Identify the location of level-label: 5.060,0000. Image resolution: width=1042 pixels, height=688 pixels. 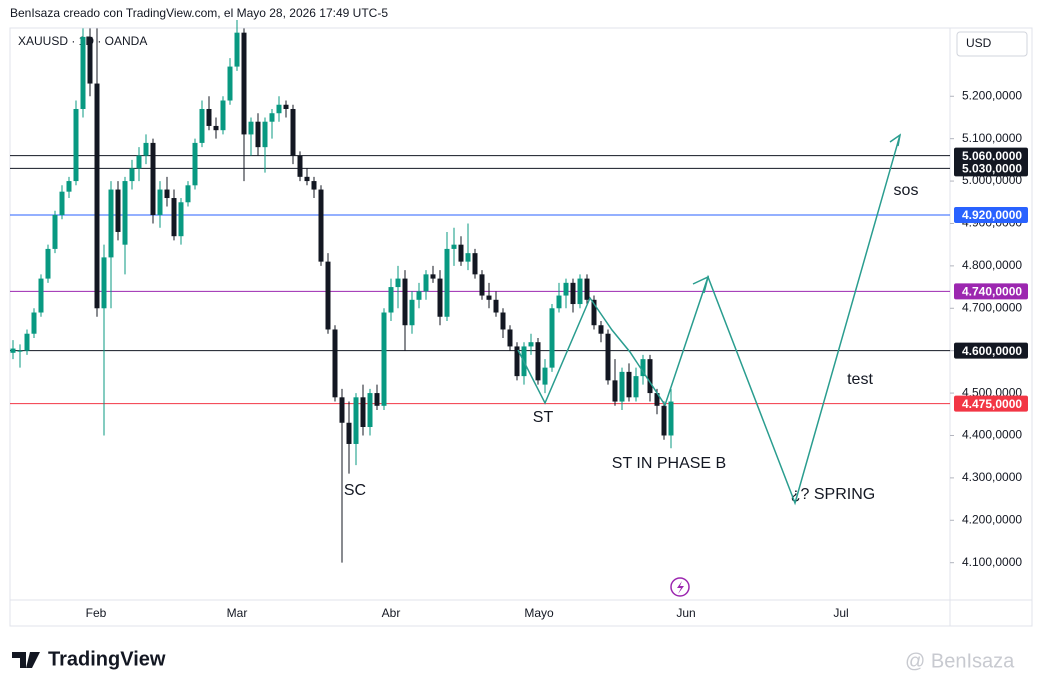
(992, 156).